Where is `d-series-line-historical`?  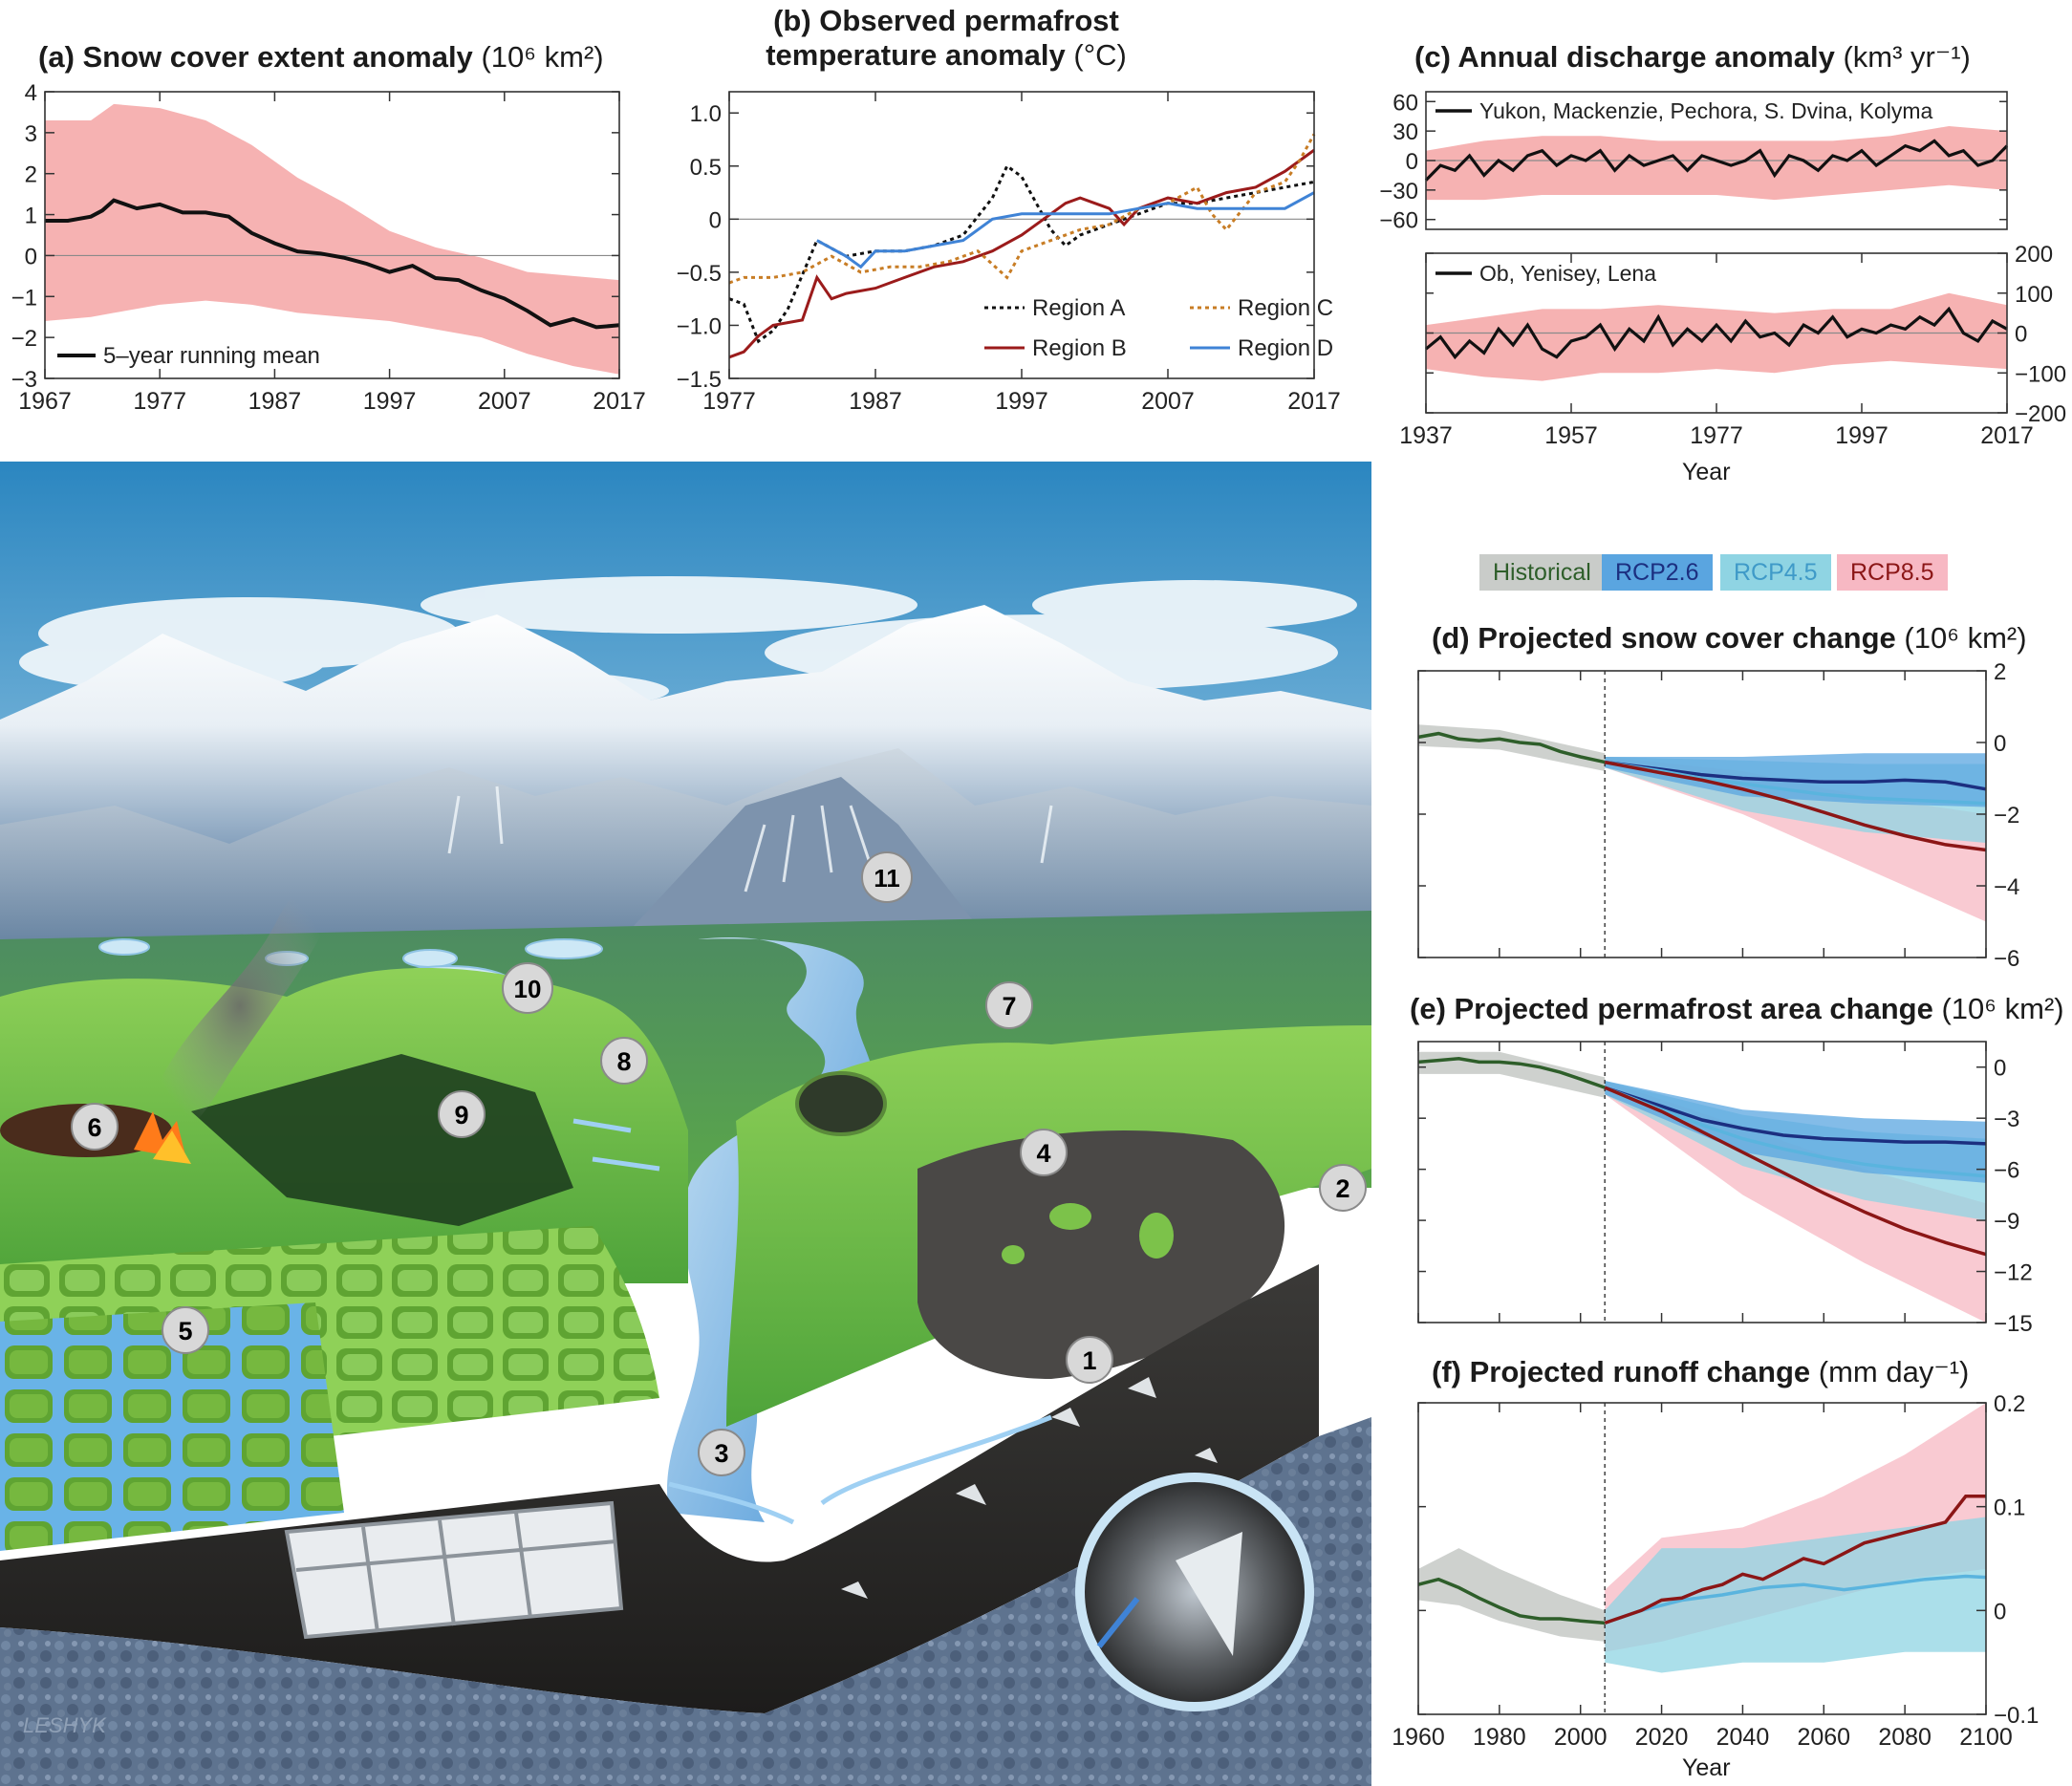 d-series-line-historical is located at coordinates (1511, 747).